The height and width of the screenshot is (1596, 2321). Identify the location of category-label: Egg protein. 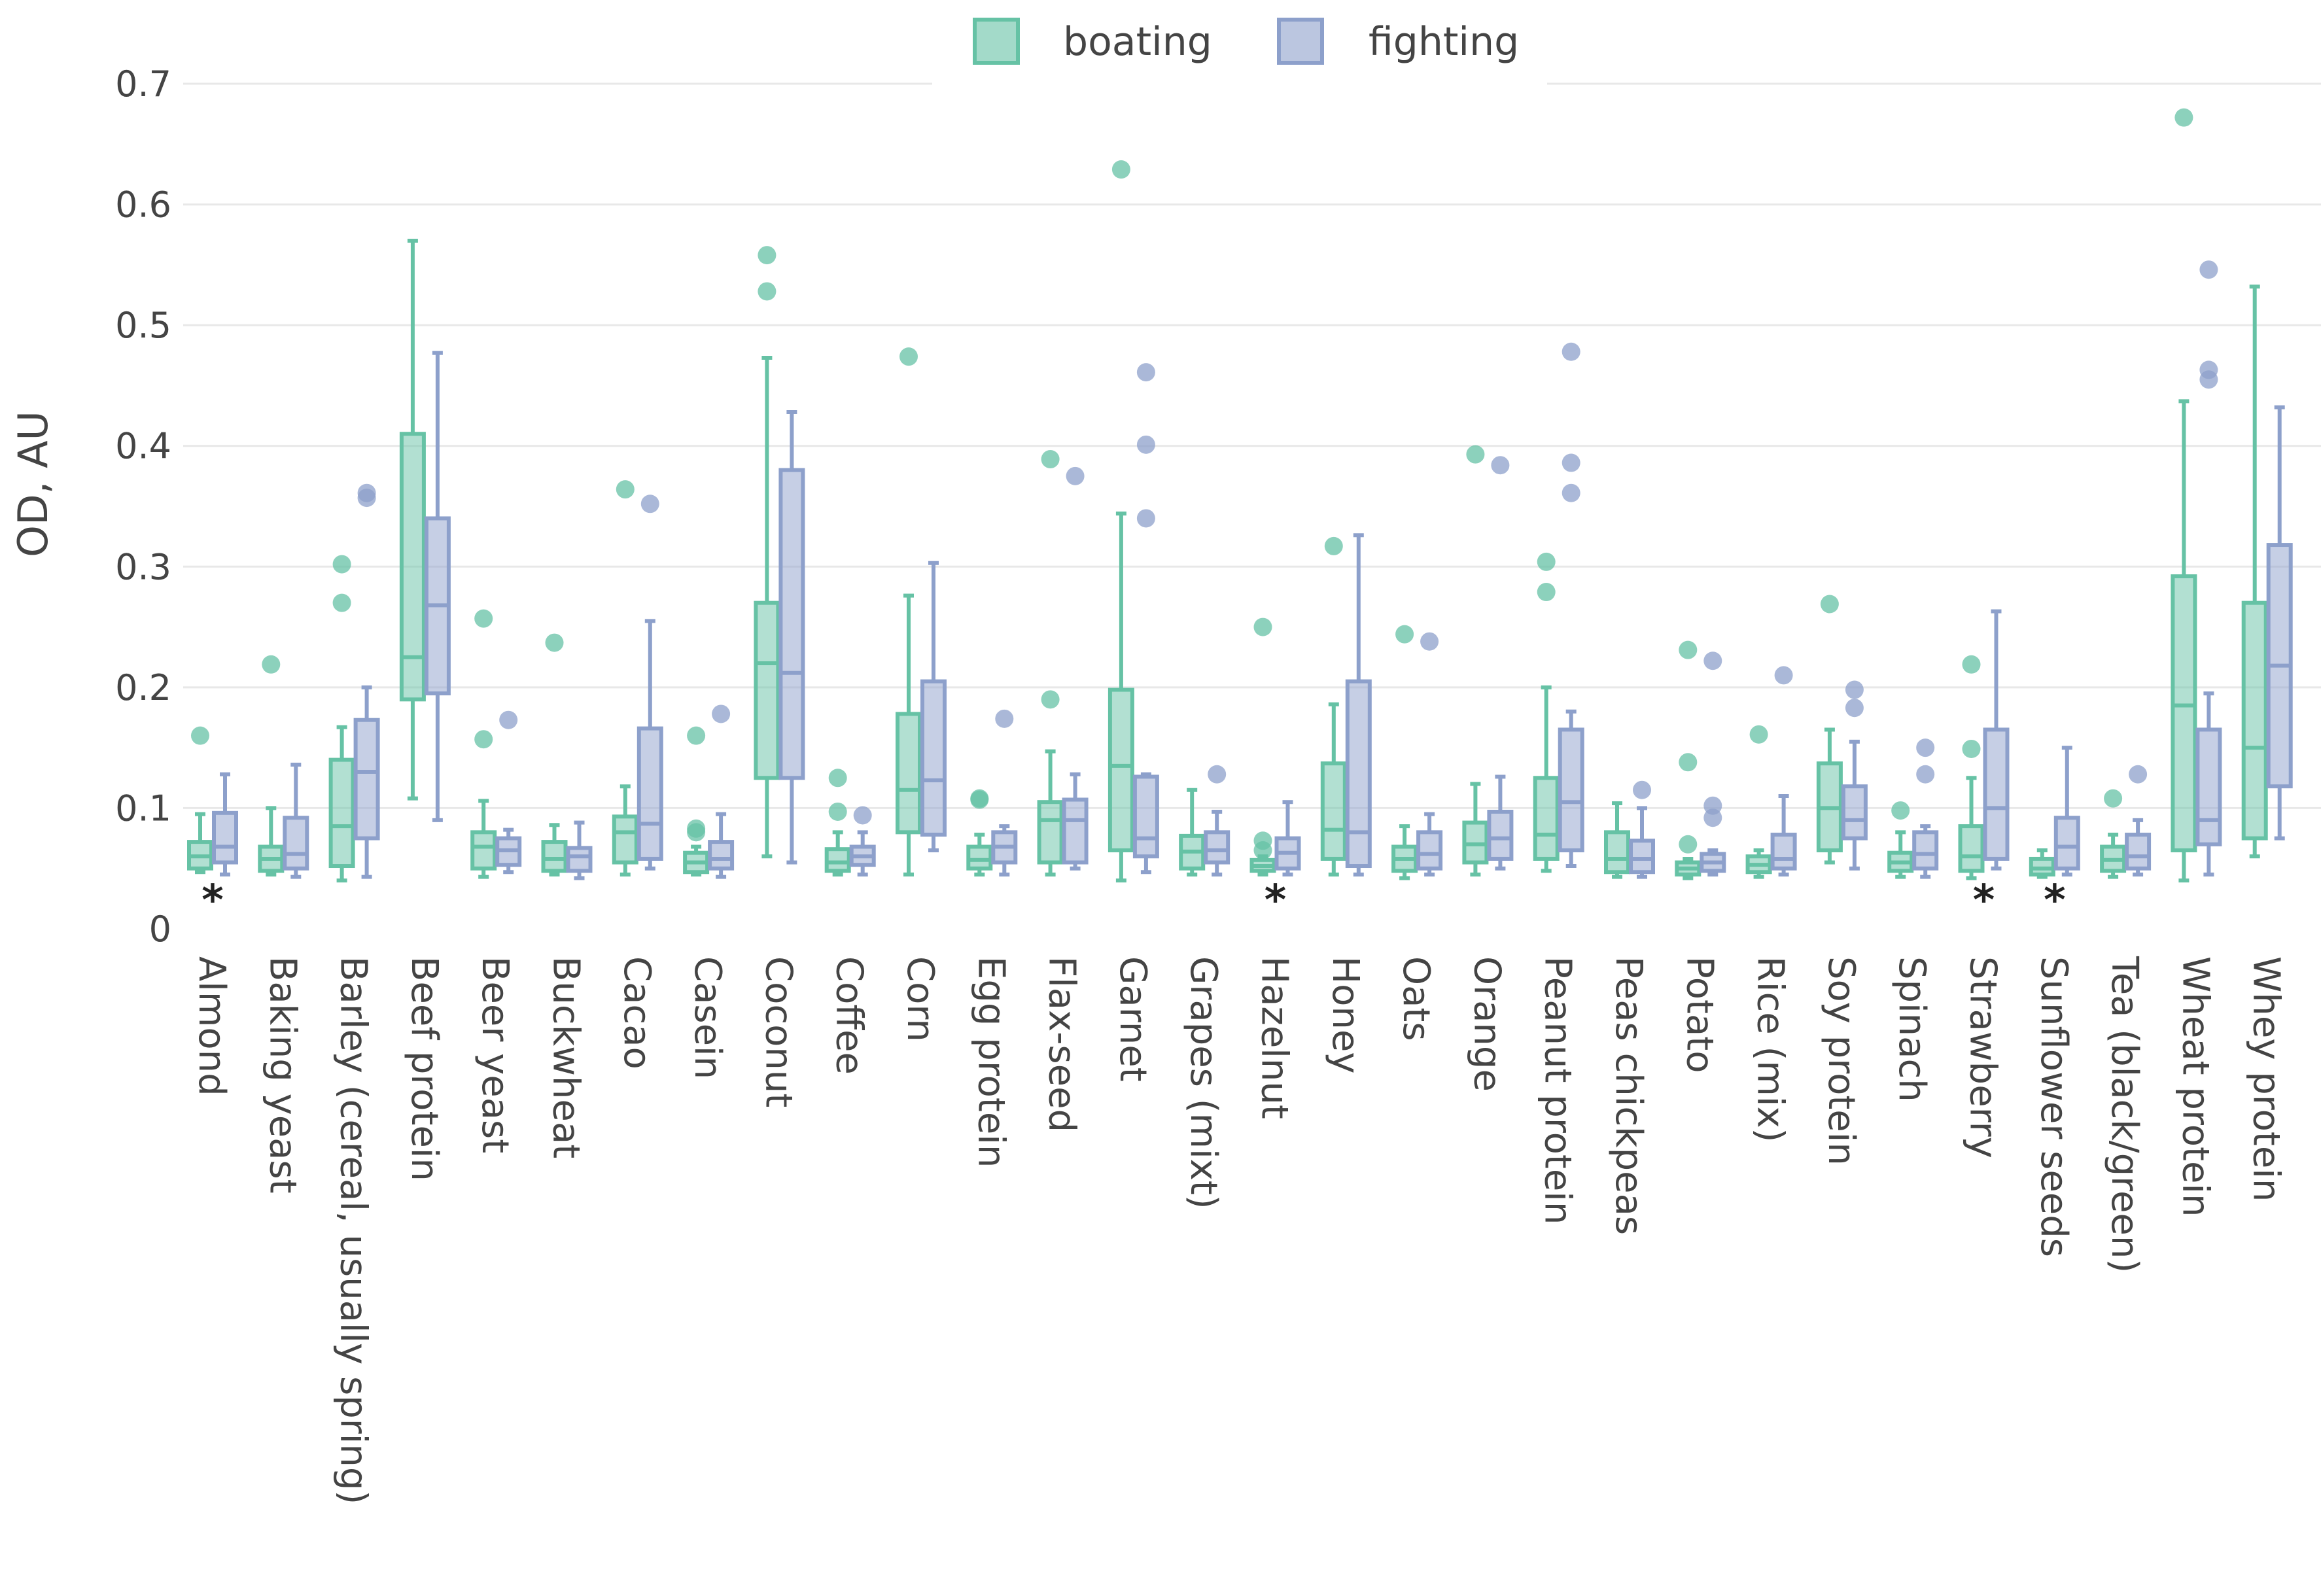
(990, 1062).